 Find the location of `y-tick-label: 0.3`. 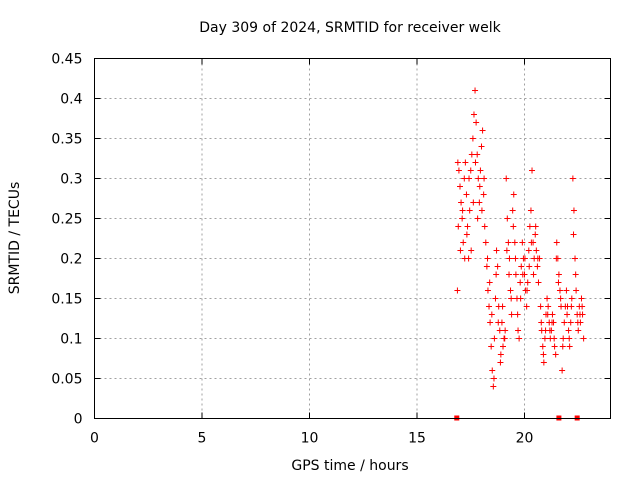

y-tick-label: 0.3 is located at coordinates (71, 180).